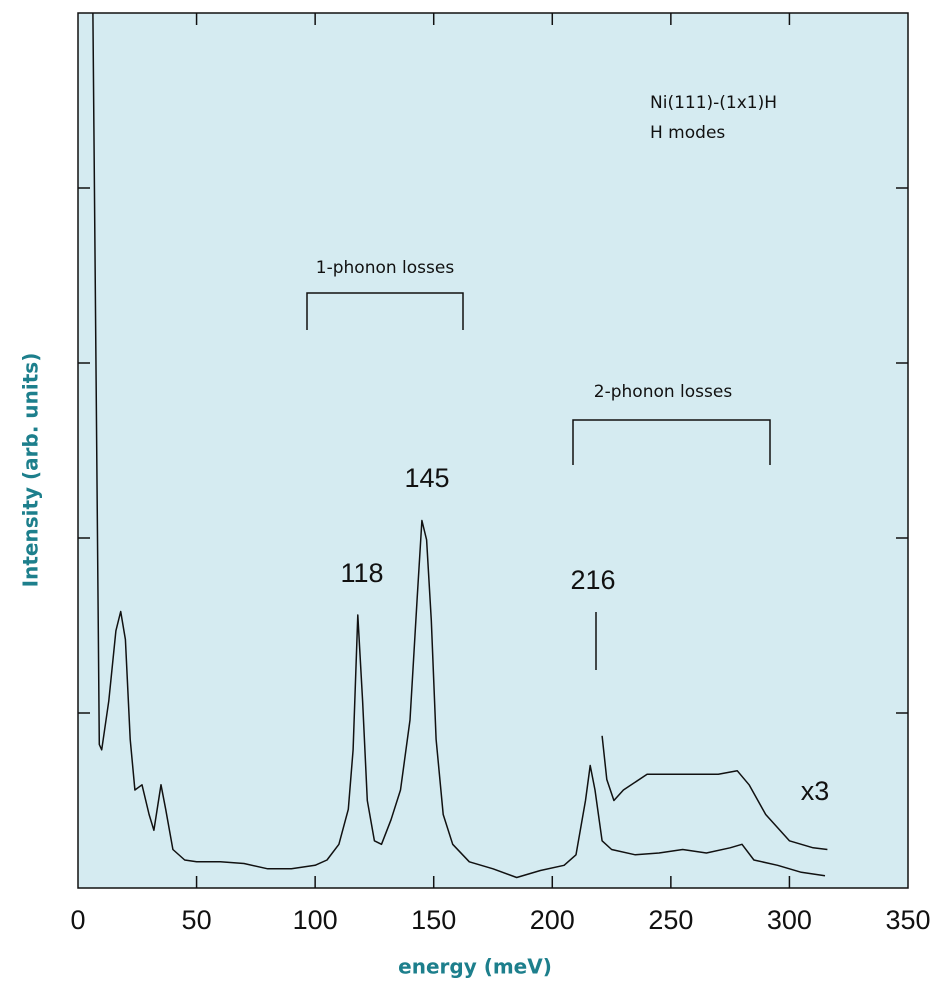 The image size is (951, 1001). I want to click on x-tick-label: 150, so click(433, 920).